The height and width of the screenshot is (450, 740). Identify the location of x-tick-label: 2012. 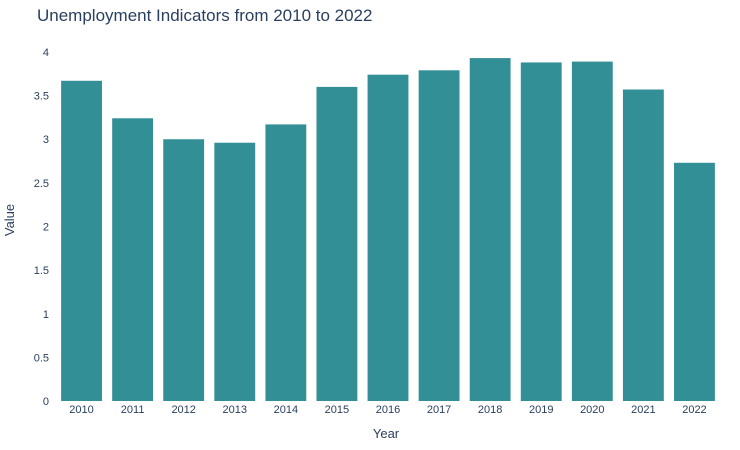
(183, 410).